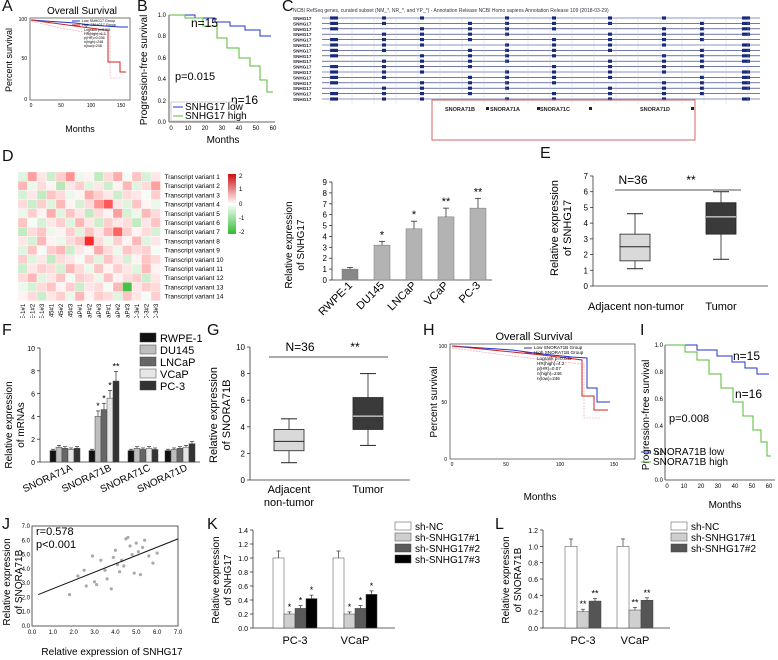 This screenshot has width=778, height=660. What do you see at coordinates (443, 347) in the screenshot?
I see `h-ytick: 100` at bounding box center [443, 347].